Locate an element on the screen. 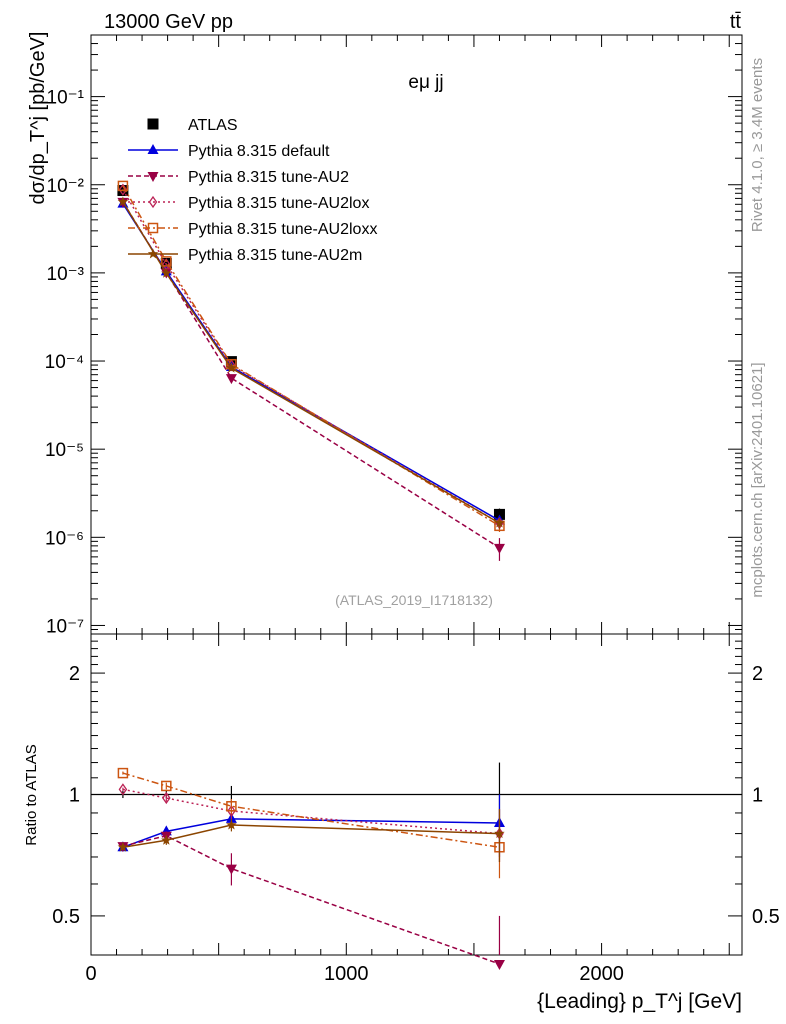 This screenshot has width=786, height=1024. main-y-tick-label: 10⁻¹ is located at coordinates (66, 98).